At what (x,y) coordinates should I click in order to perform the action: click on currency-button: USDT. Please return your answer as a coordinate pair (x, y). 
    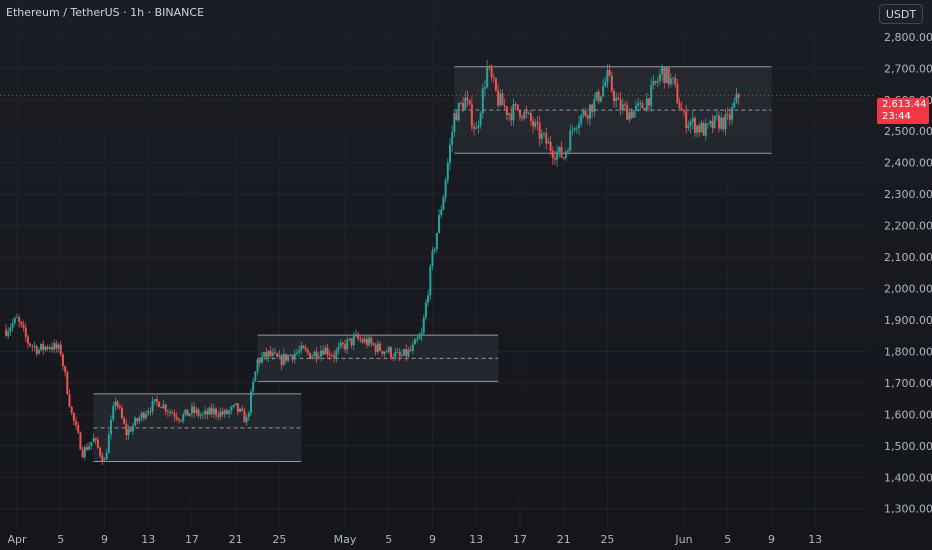
    Looking at the image, I should click on (901, 14).